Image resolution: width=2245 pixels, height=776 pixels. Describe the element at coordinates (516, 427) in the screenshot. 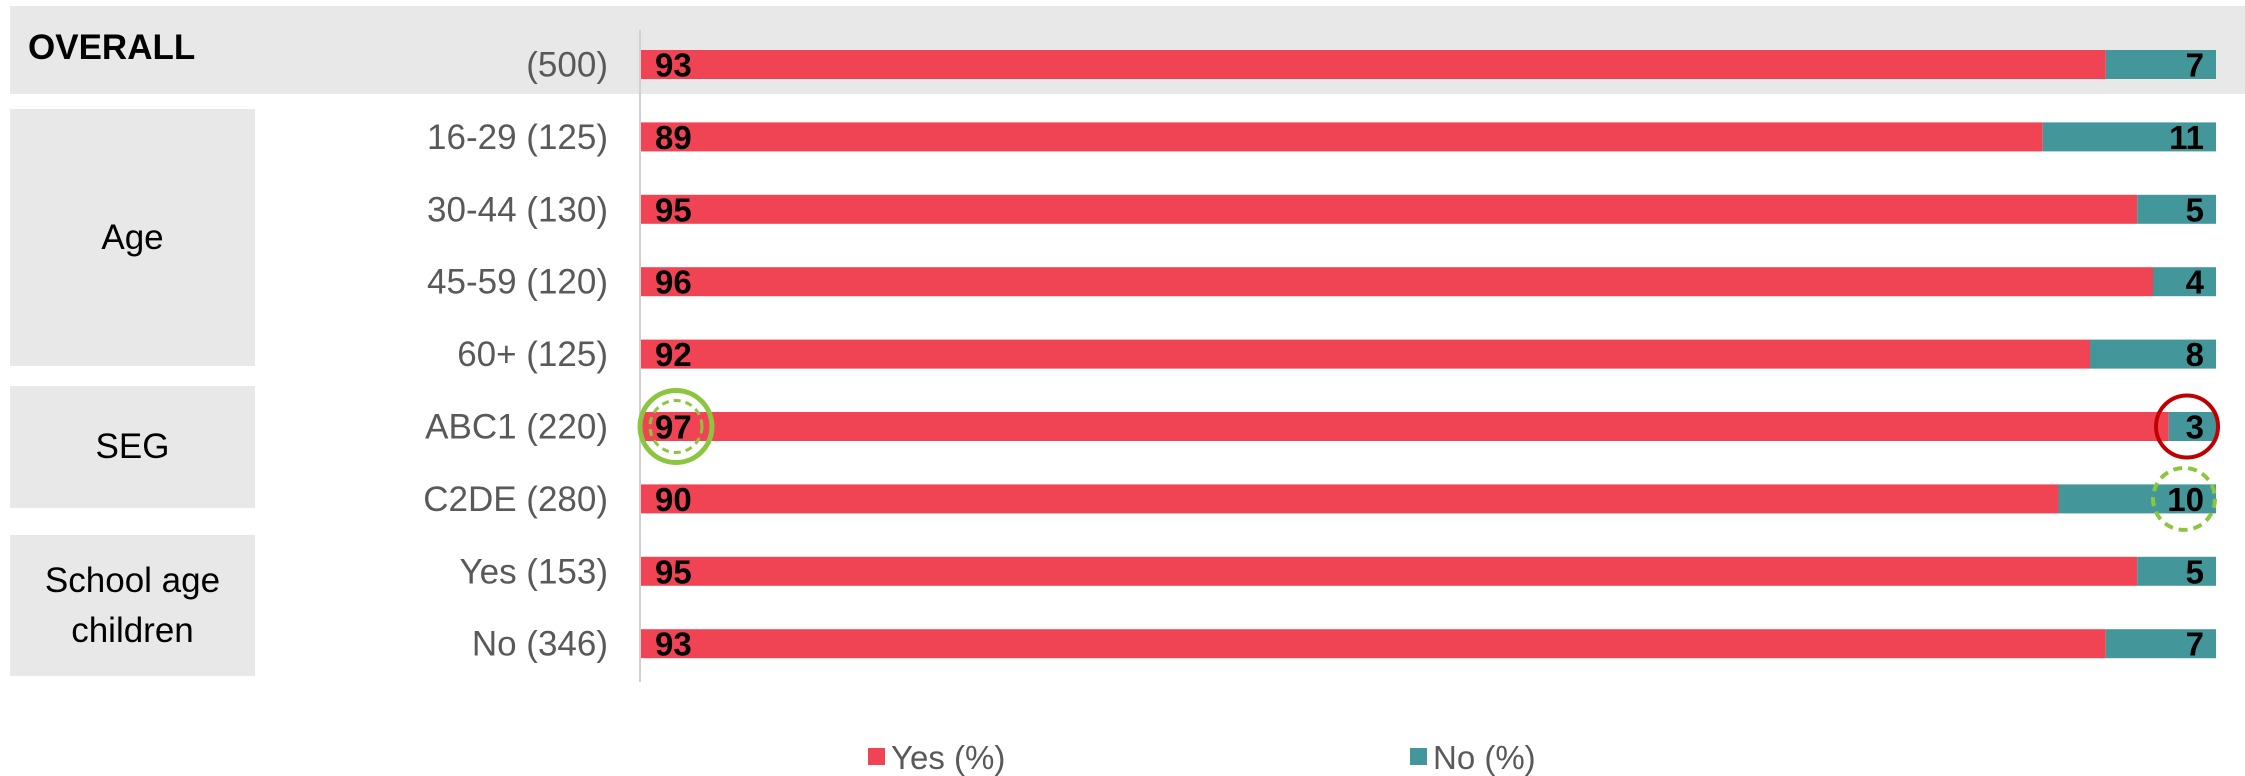

I see `category-label: ABC1 (220)` at that location.